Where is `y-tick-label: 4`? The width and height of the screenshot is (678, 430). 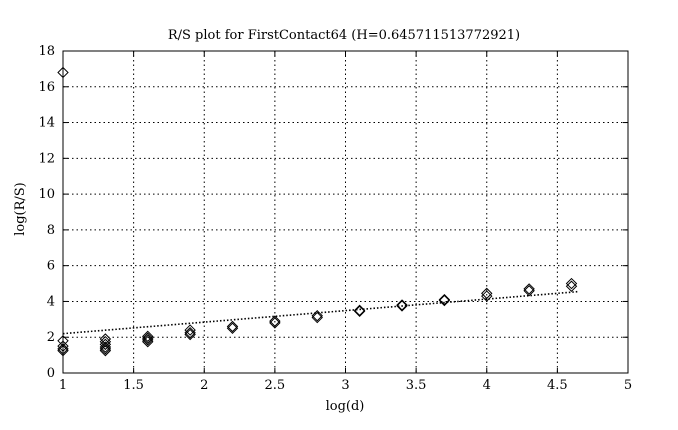 y-tick-label: 4 is located at coordinates (51, 301).